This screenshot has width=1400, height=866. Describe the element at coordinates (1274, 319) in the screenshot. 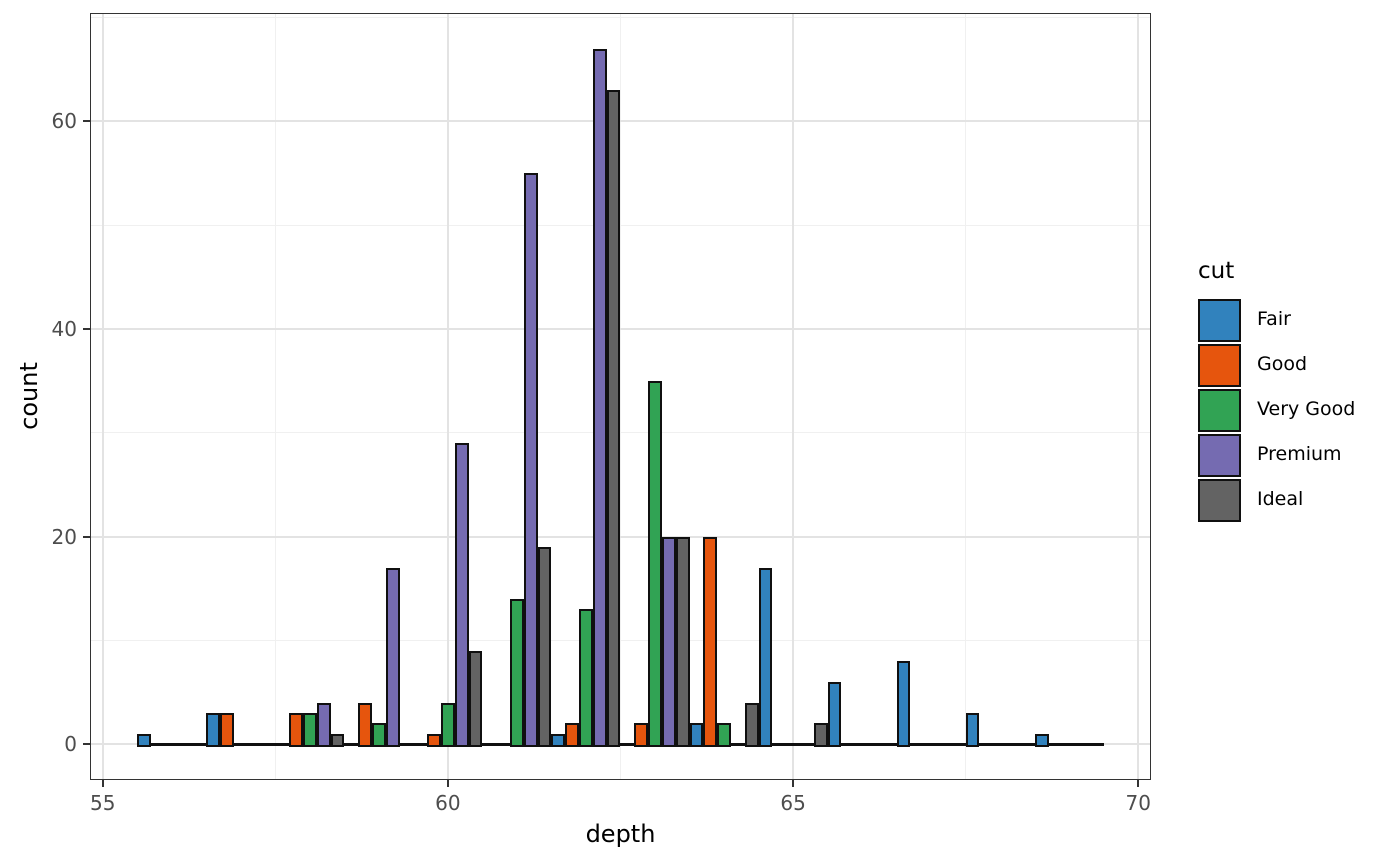

I see `legend-label-fair: Fair` at that location.